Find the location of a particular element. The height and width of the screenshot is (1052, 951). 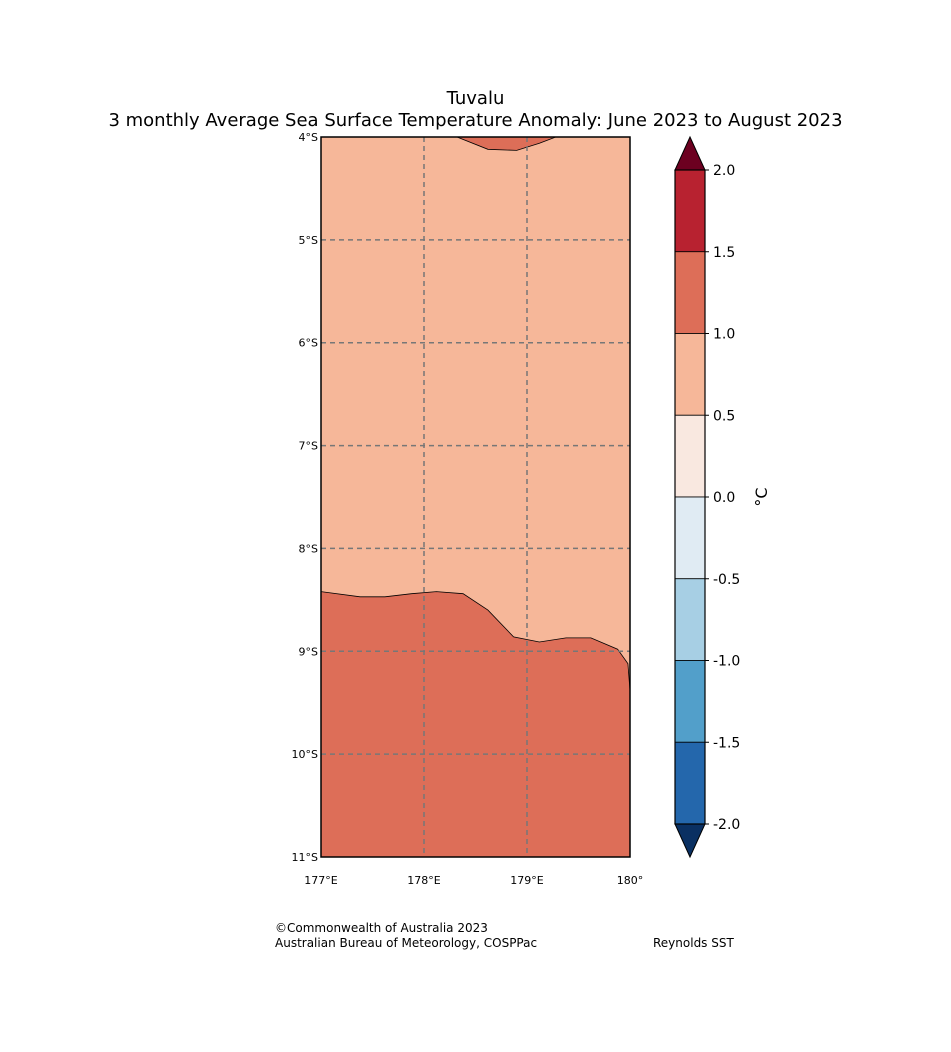

colorbar-extend-min is located at coordinates (690, 841).